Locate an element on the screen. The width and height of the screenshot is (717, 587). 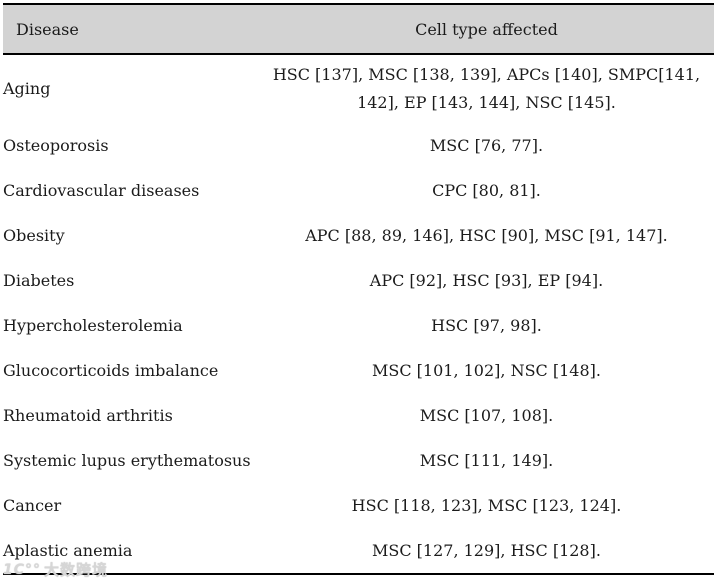
table-row: Cardiovascular diseases CPC [80, 81]. is located at coordinates (358, 190).